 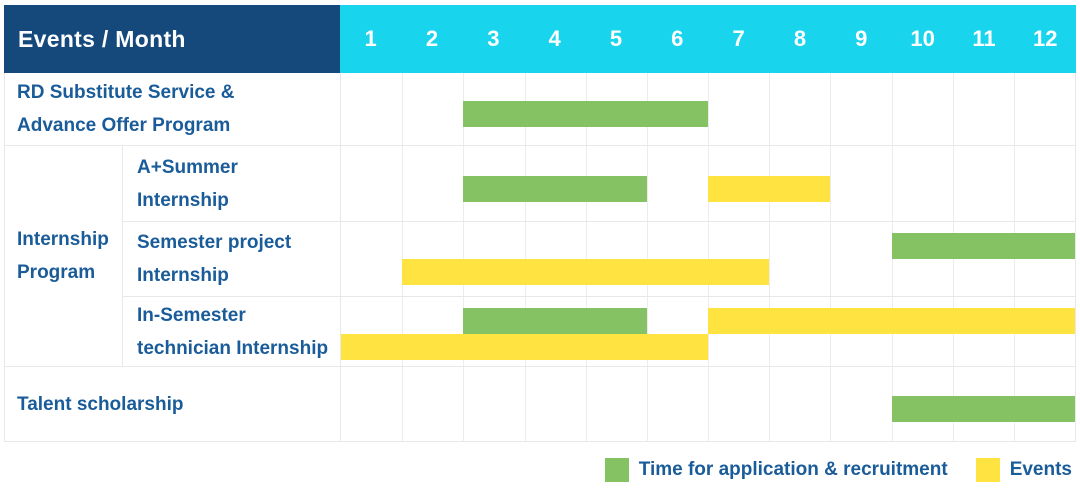 What do you see at coordinates (677, 38) in the screenshot?
I see `month-header-6: 6` at bounding box center [677, 38].